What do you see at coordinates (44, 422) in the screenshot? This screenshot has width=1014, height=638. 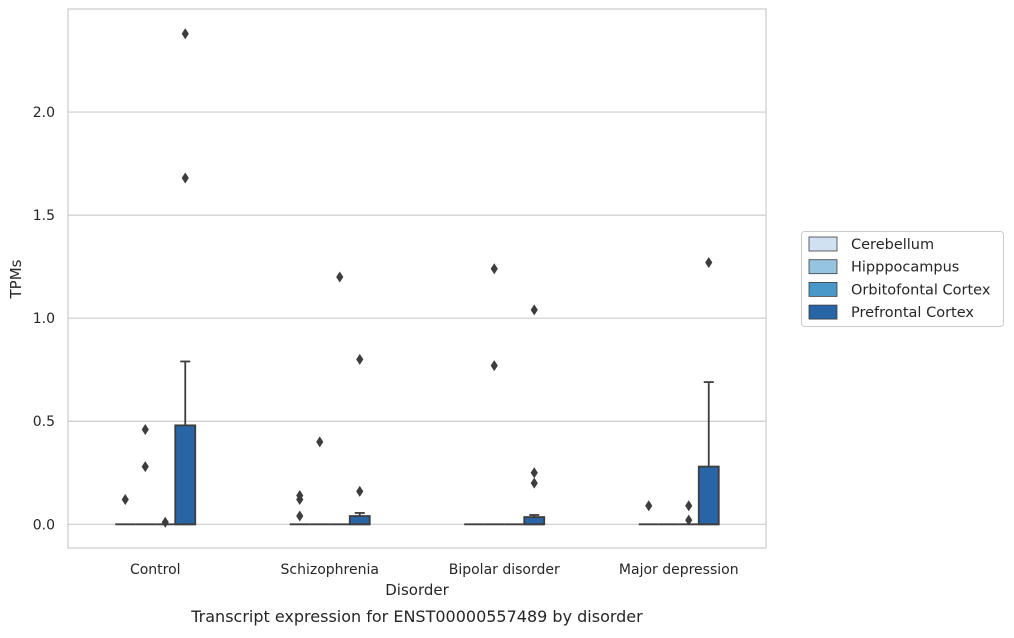 I see `y-tick-label: 0.5` at bounding box center [44, 422].